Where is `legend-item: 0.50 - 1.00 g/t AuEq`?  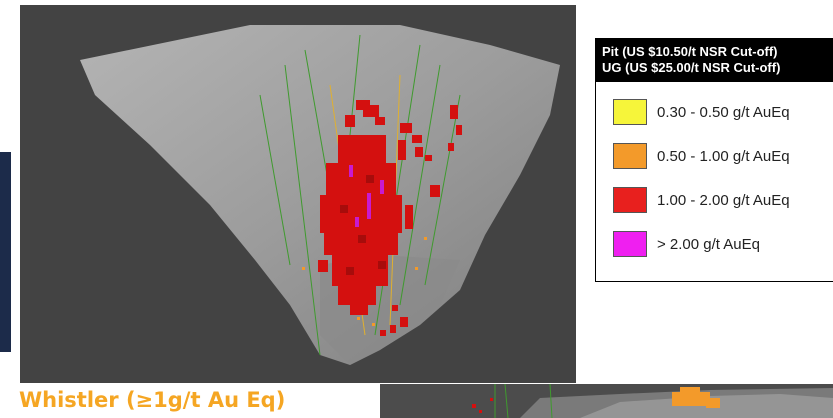 legend-item: 0.50 - 1.00 g/t AuEq is located at coordinates (714, 156).